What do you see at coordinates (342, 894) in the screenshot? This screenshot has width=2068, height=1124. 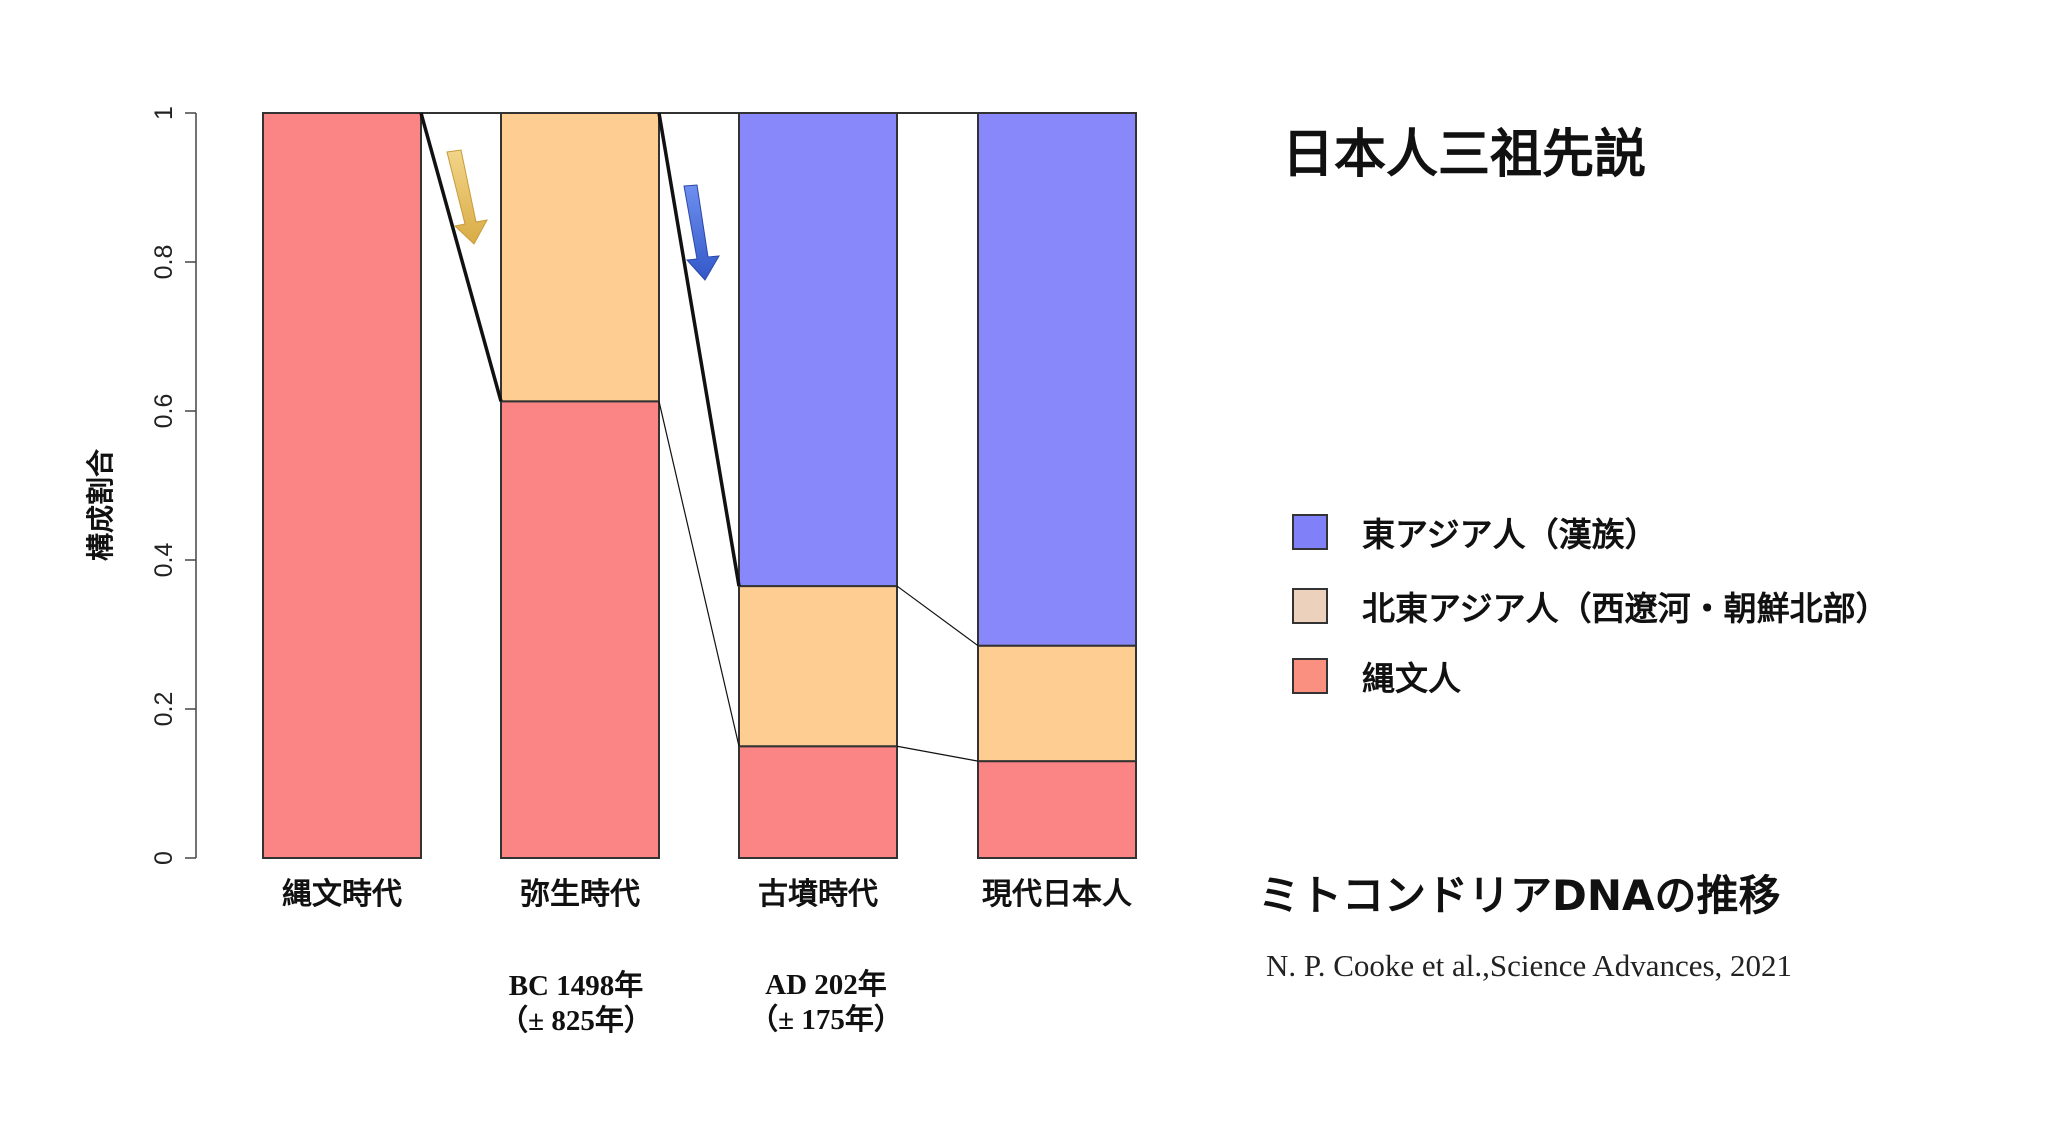 I see `category-label-0: 縄文時代` at bounding box center [342, 894].